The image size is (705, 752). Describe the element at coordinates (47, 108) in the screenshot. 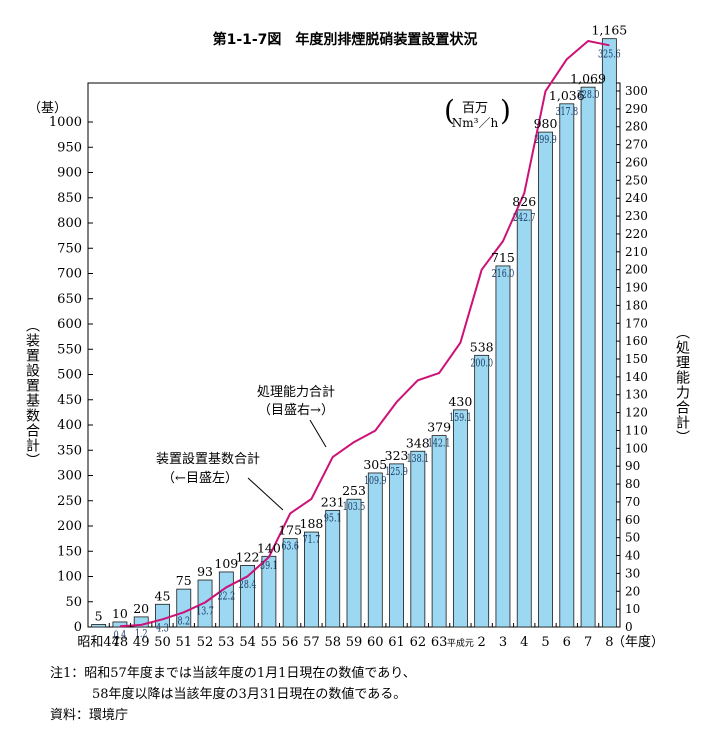

I see `left-axis-unit: （基）` at that location.